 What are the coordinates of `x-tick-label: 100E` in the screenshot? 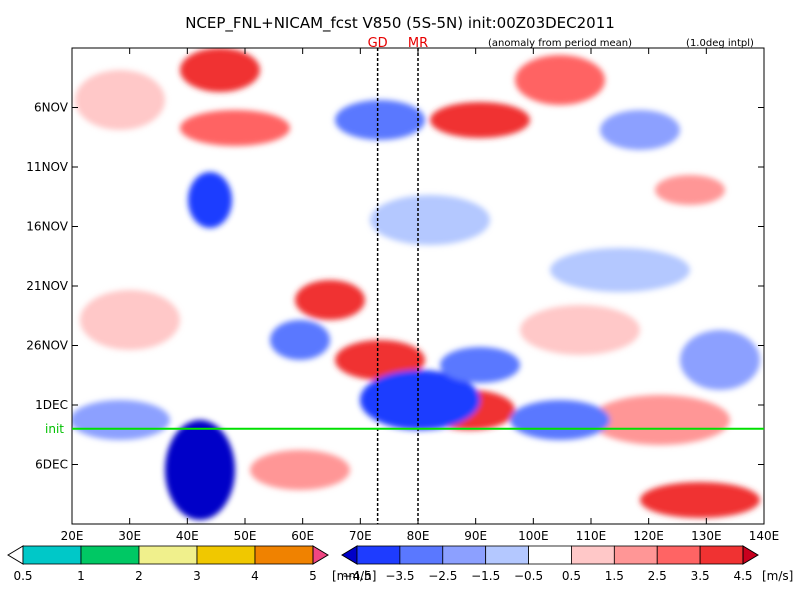 It's located at (533, 536).